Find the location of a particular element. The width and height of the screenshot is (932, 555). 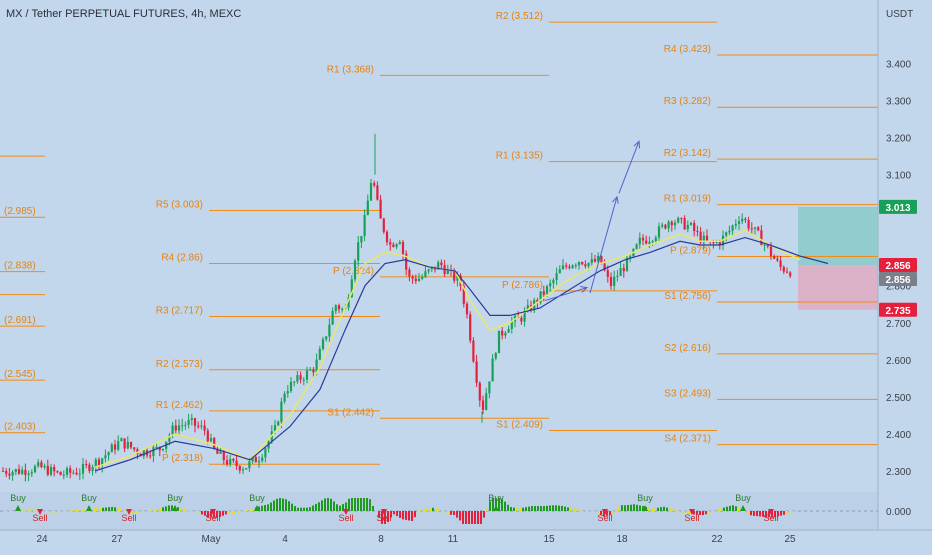

date-tick-label: 8 is located at coordinates (381, 539).